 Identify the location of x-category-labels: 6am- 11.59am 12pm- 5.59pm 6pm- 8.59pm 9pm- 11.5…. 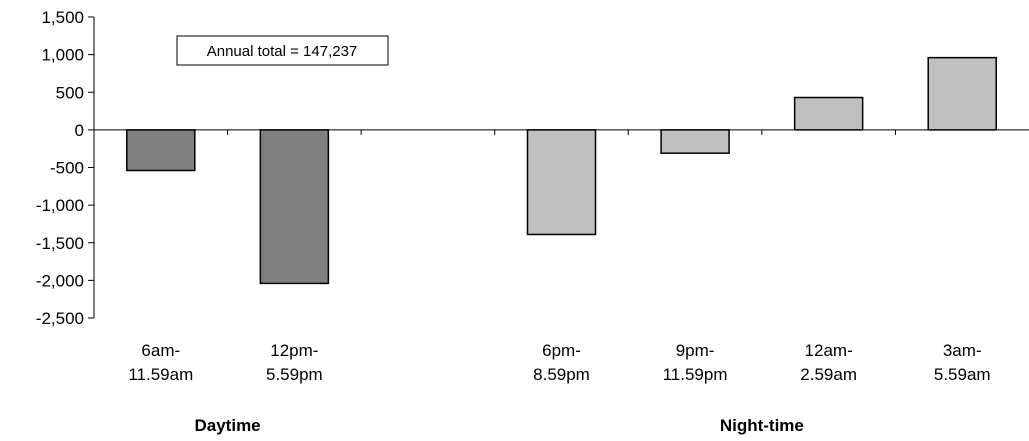
(559, 362).